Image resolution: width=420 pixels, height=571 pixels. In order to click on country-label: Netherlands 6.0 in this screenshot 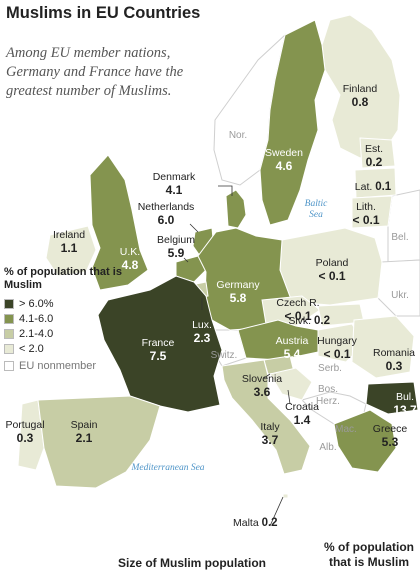, I will do `click(166, 214)`.